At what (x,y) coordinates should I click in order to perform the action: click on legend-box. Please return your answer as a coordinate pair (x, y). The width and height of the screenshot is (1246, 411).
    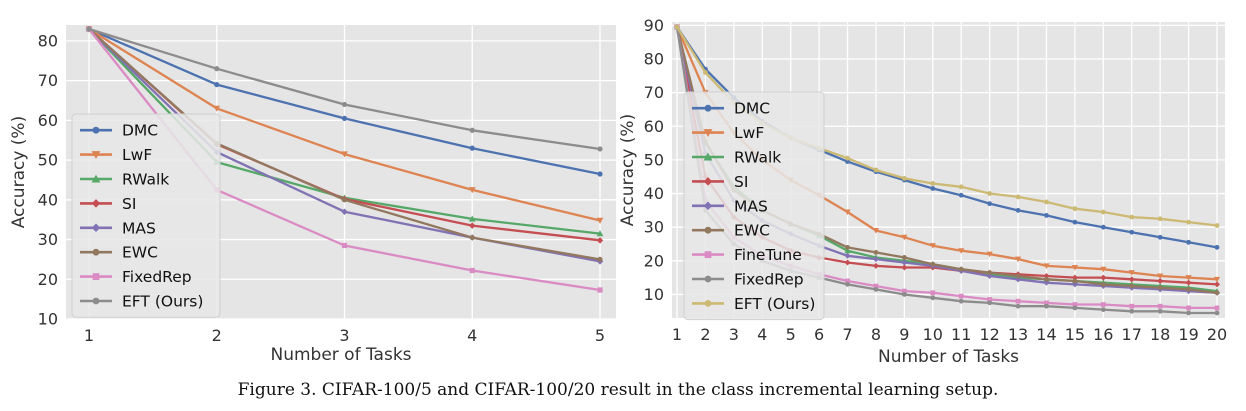
    Looking at the image, I should click on (754, 206).